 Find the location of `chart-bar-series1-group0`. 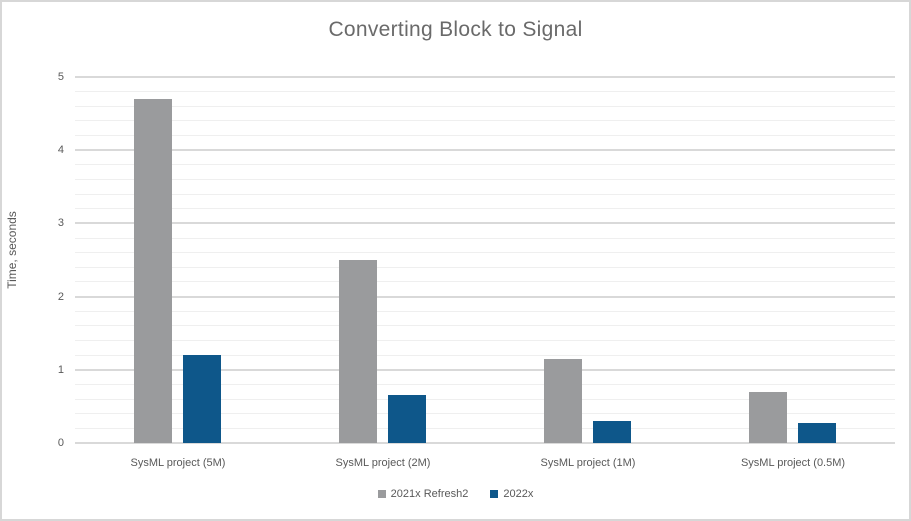

chart-bar-series1-group0 is located at coordinates (202, 399).